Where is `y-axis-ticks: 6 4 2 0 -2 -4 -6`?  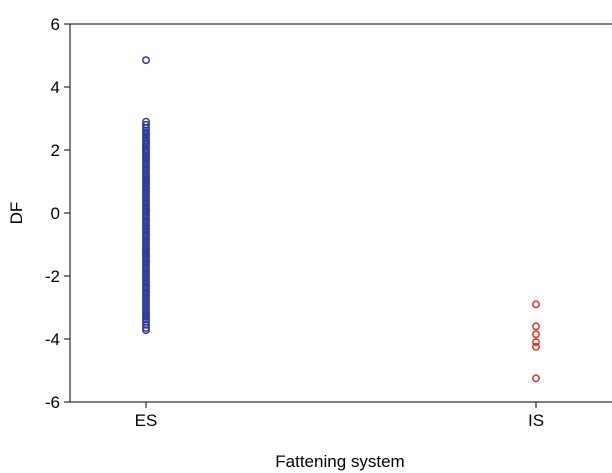 y-axis-ticks: 6 4 2 0 -2 -4 -6 is located at coordinates (57, 213).